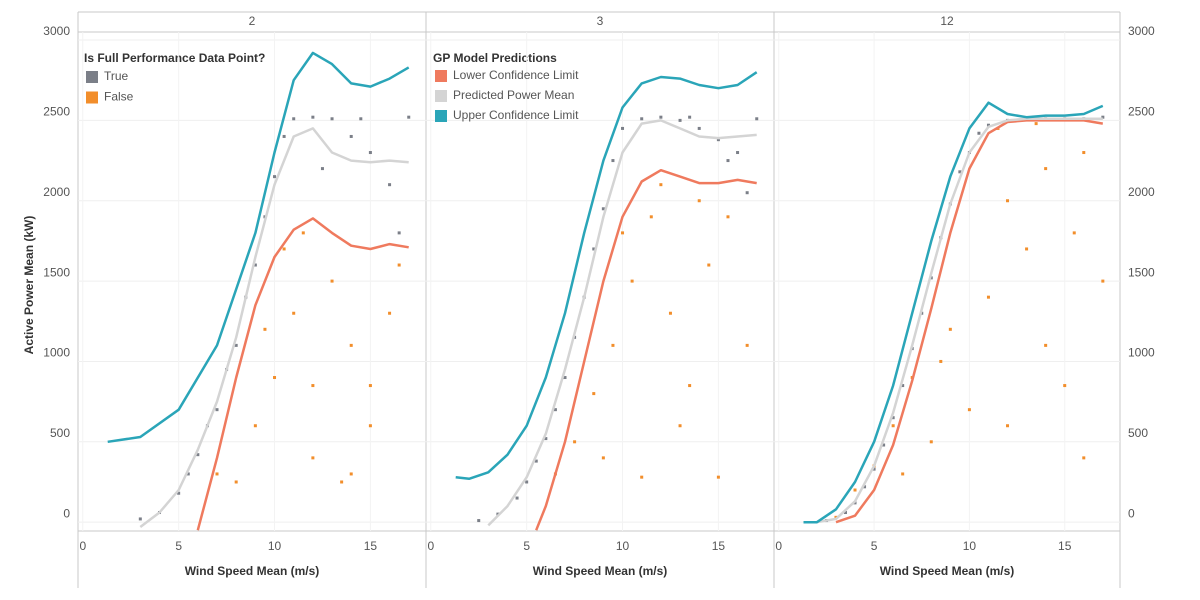  I want to click on panel-title: 3, so click(600, 21).